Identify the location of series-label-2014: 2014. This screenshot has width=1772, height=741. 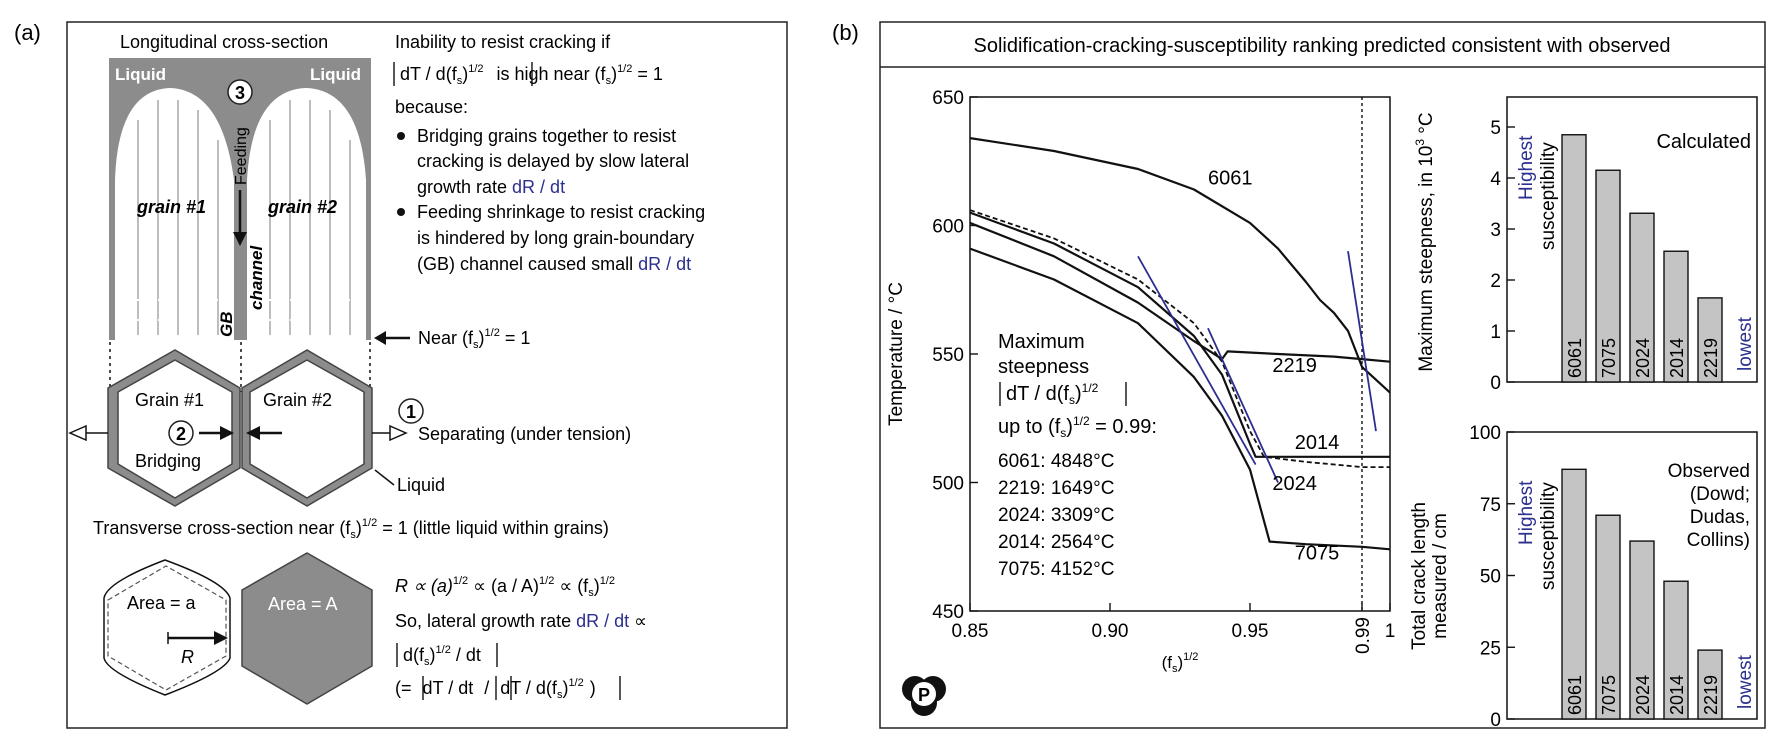
(1317, 443).